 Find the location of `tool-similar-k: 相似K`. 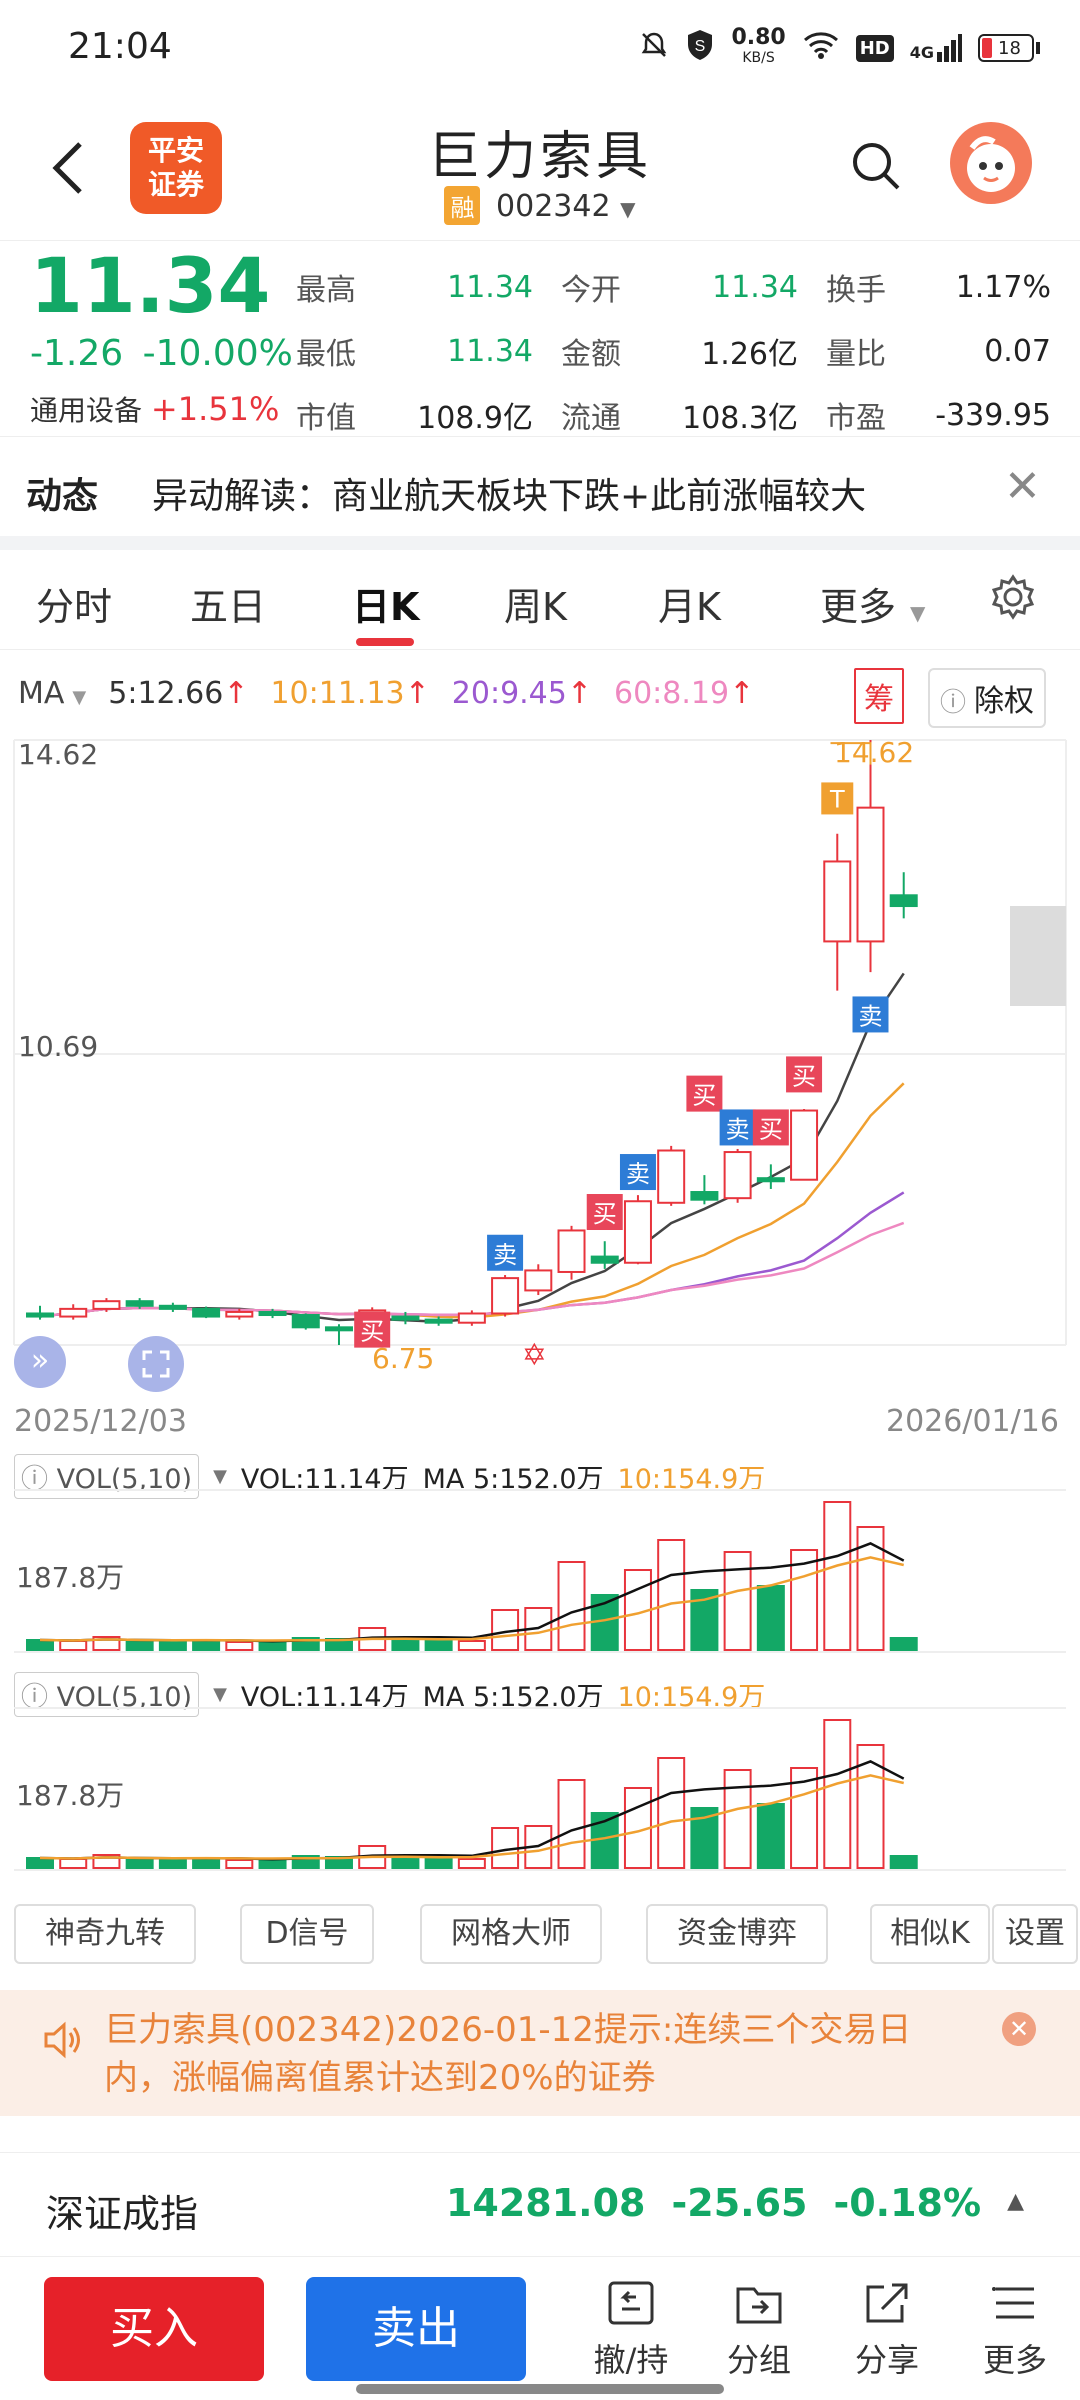

tool-similar-k: 相似K is located at coordinates (930, 1934).